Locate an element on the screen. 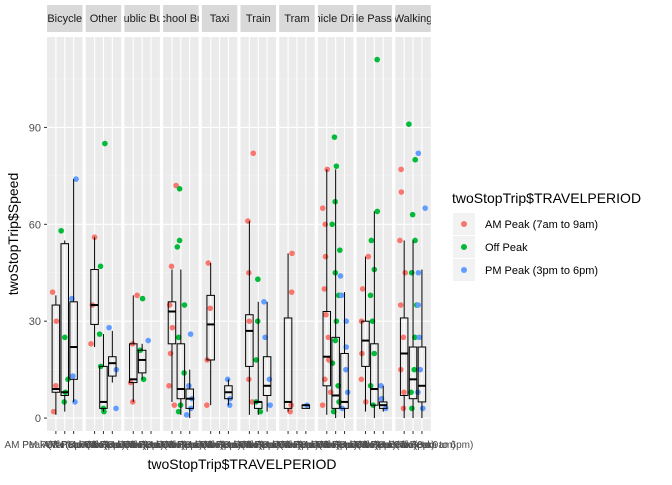 This screenshot has width=672, height=485. facet-label: Tram is located at coordinates (296, 19).